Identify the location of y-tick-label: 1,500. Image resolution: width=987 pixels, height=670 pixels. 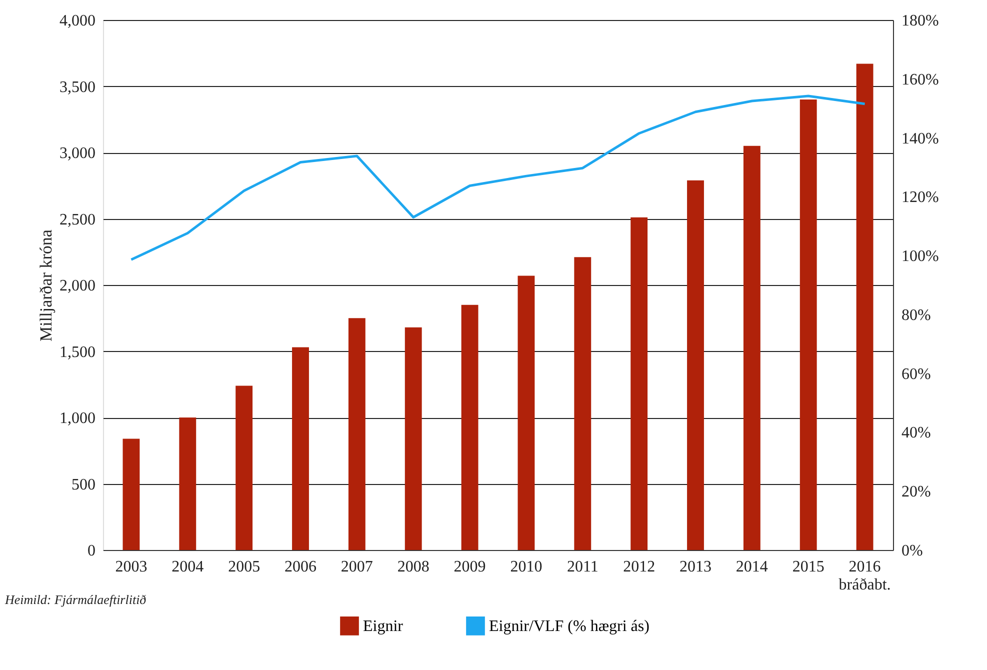
(78, 352).